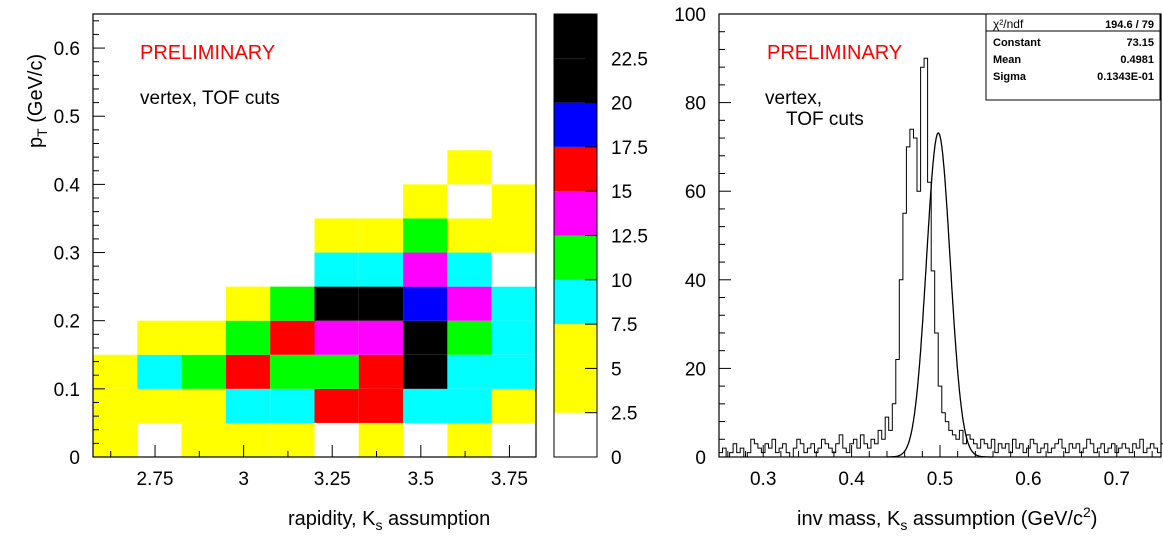 The width and height of the screenshot is (1163, 536). What do you see at coordinates (793, 98) in the screenshot?
I see `histogram-cuts-label-line1: vertex,` at bounding box center [793, 98].